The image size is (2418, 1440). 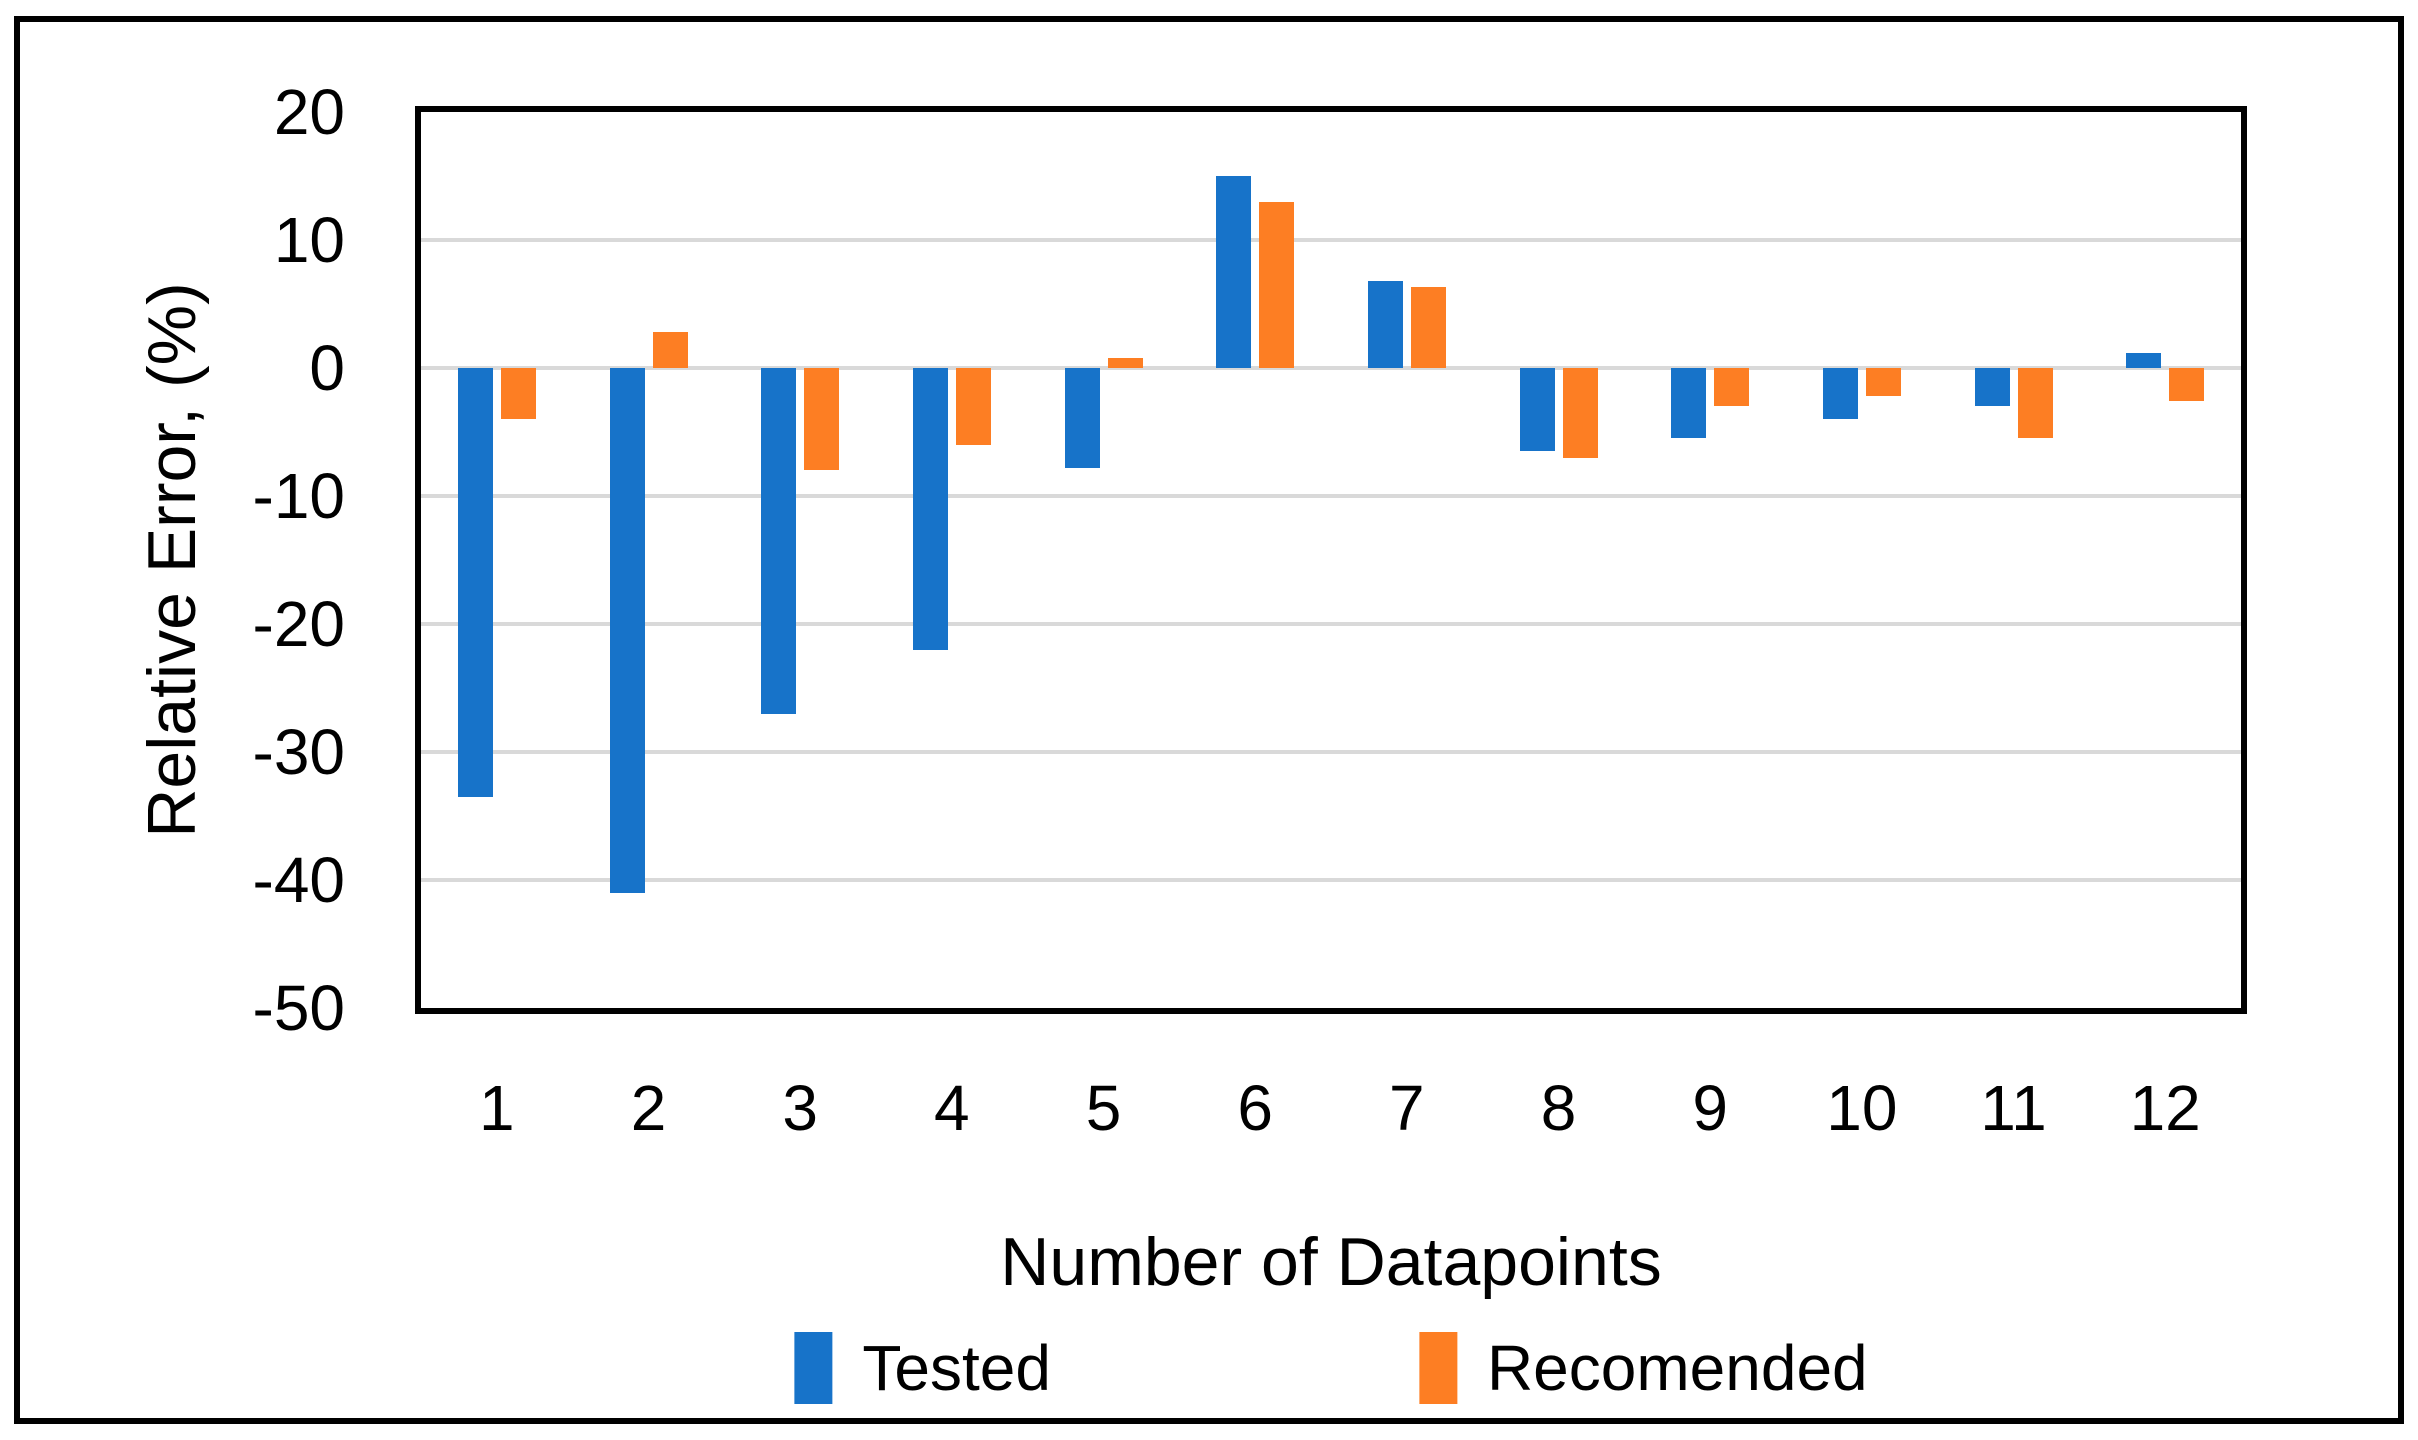 I want to click on gridline--10, so click(x=1331, y=496).